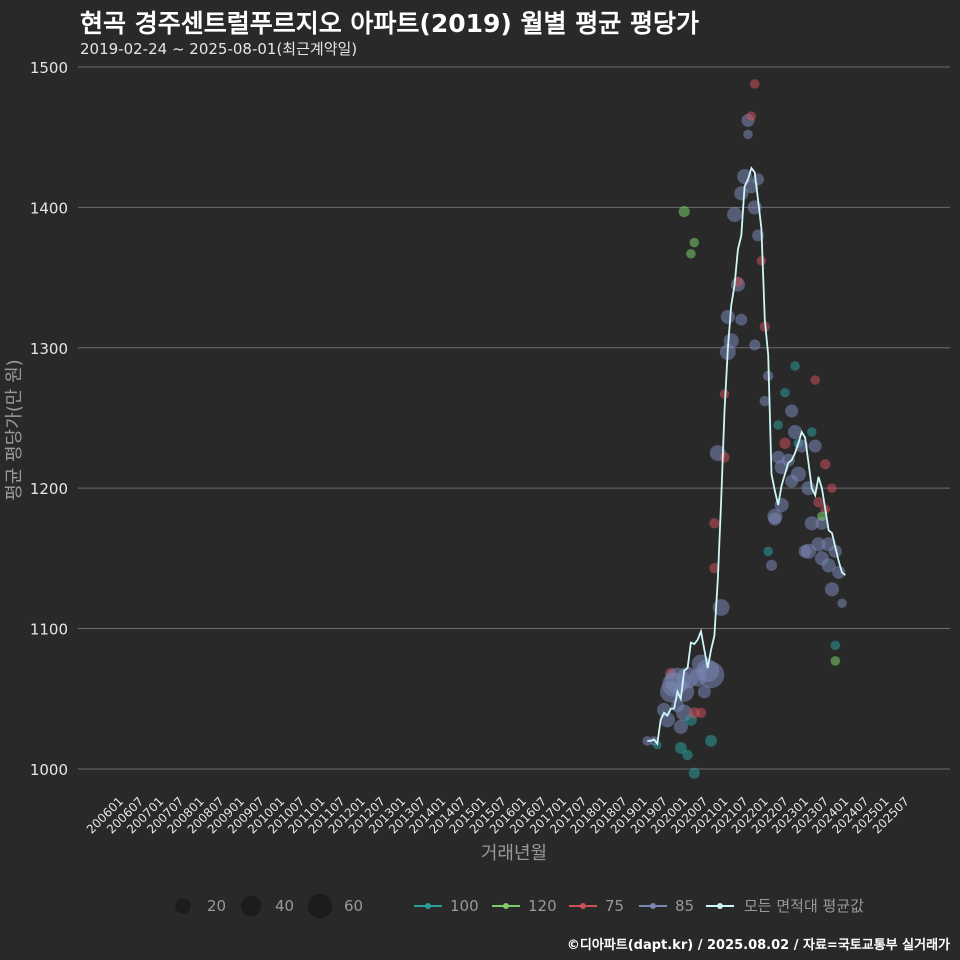 The width and height of the screenshot is (960, 960). Describe the element at coordinates (14, 429) in the screenshot. I see `y-axis-label: 평균 평당가(만 원)` at that location.